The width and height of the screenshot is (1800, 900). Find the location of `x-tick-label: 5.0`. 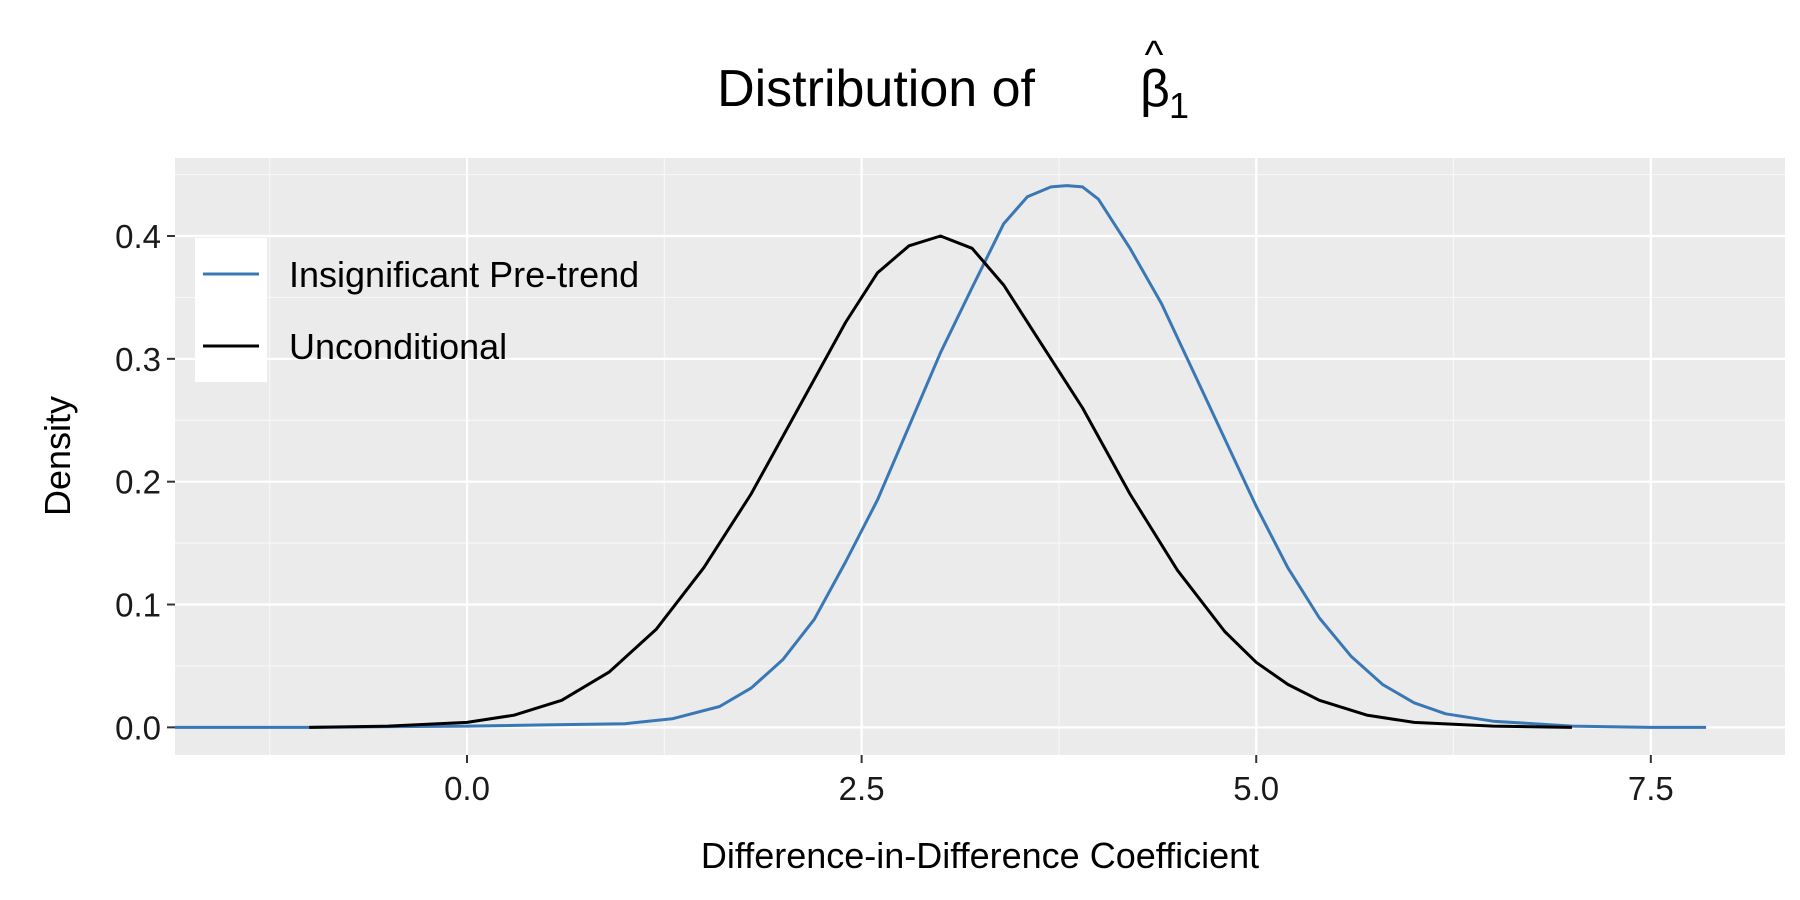

x-tick-label: 5.0 is located at coordinates (1256, 788).